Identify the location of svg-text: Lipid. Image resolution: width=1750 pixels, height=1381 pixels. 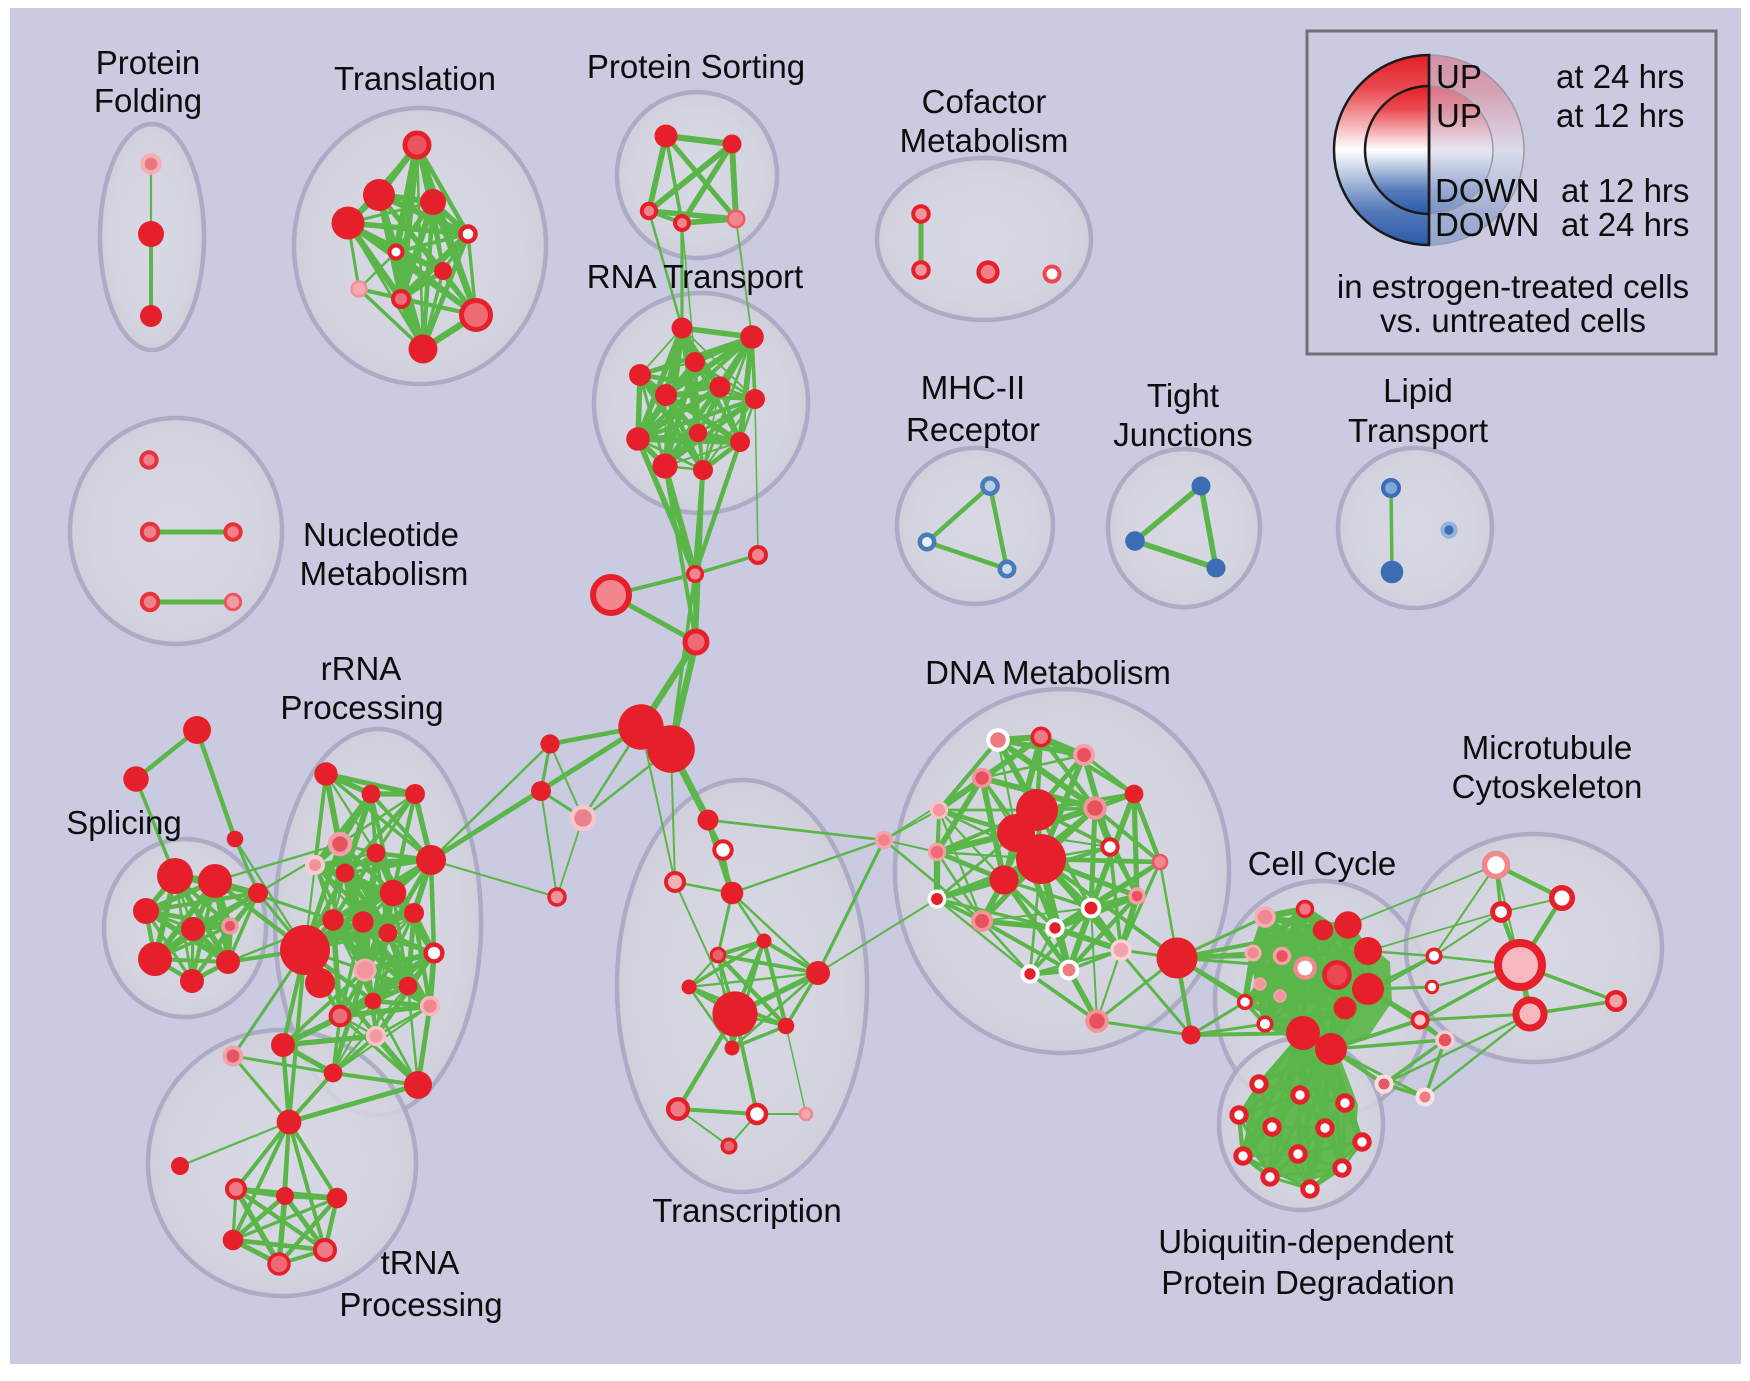
(1418, 390).